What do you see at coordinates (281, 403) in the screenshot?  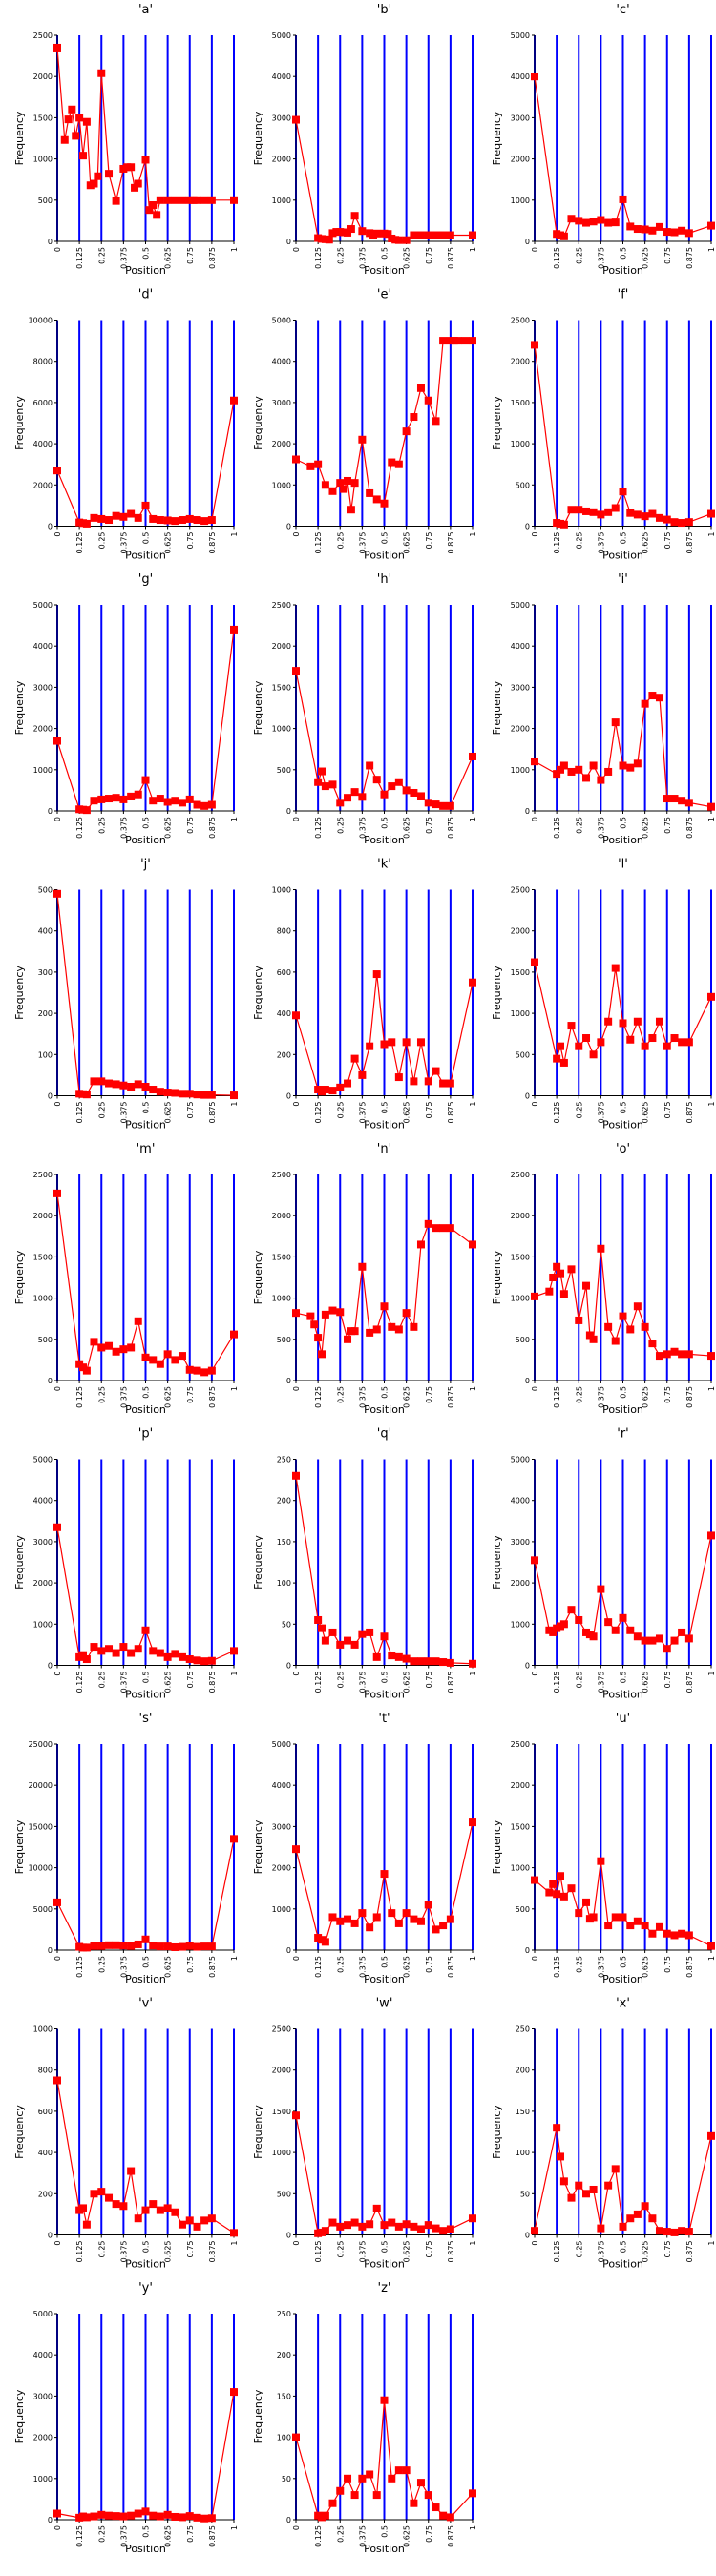 I see `y-tick-label: 3000` at bounding box center [281, 403].